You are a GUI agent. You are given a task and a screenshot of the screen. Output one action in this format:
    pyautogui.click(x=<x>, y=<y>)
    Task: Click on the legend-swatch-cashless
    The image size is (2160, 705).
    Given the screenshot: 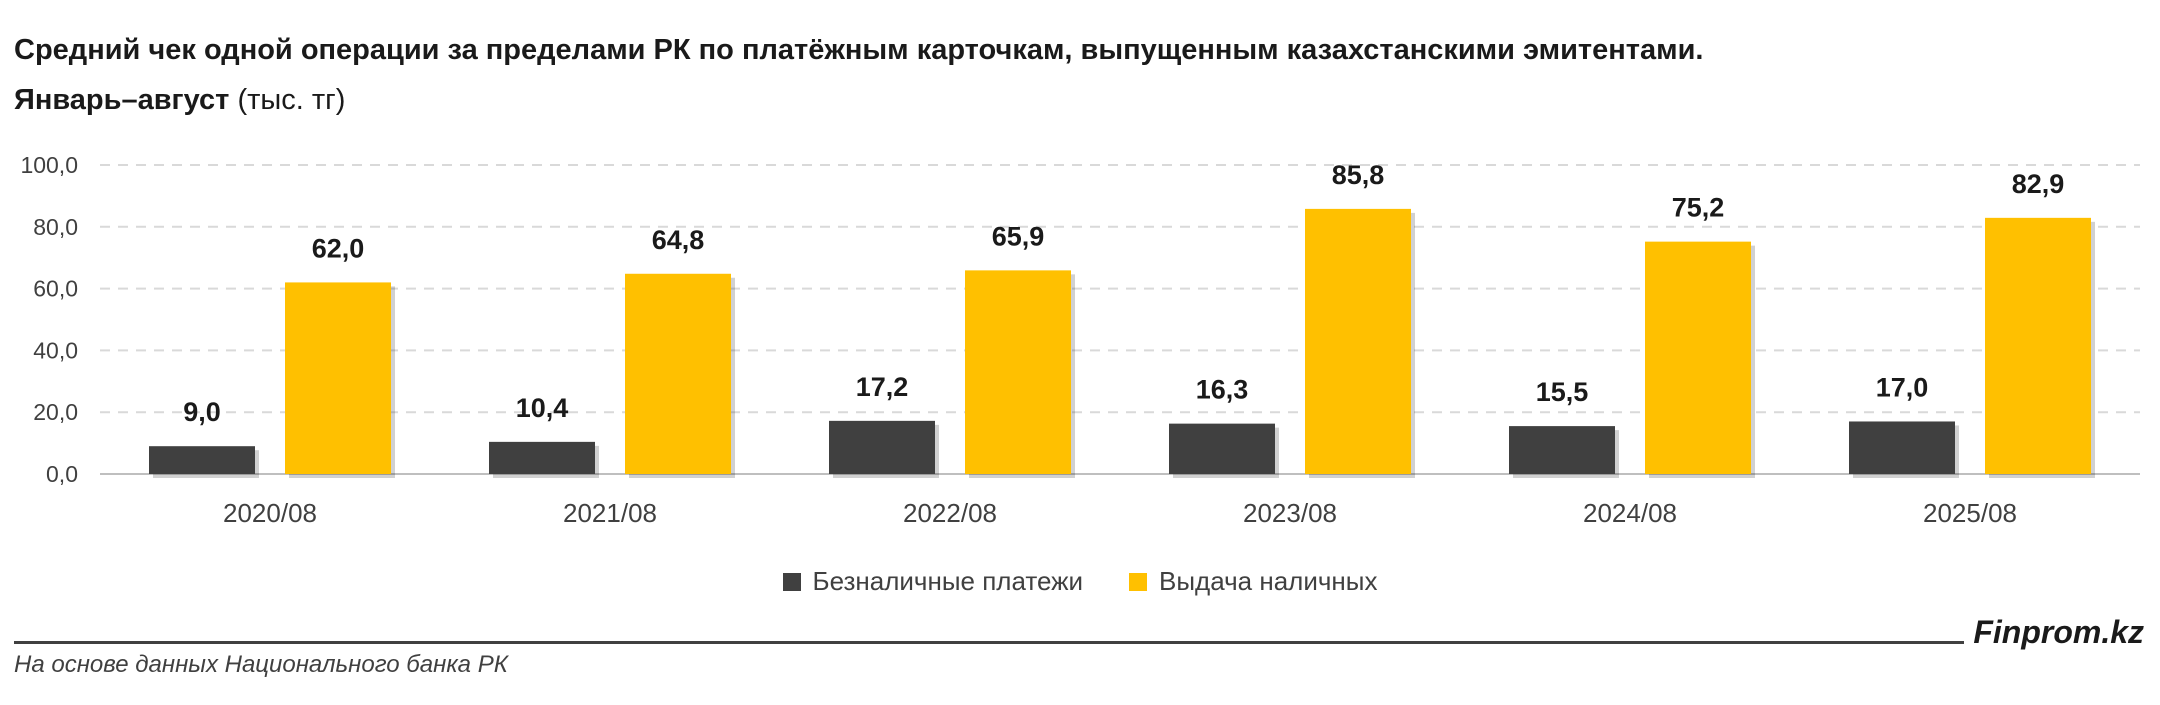 What is the action you would take?
    pyautogui.click(x=791, y=581)
    